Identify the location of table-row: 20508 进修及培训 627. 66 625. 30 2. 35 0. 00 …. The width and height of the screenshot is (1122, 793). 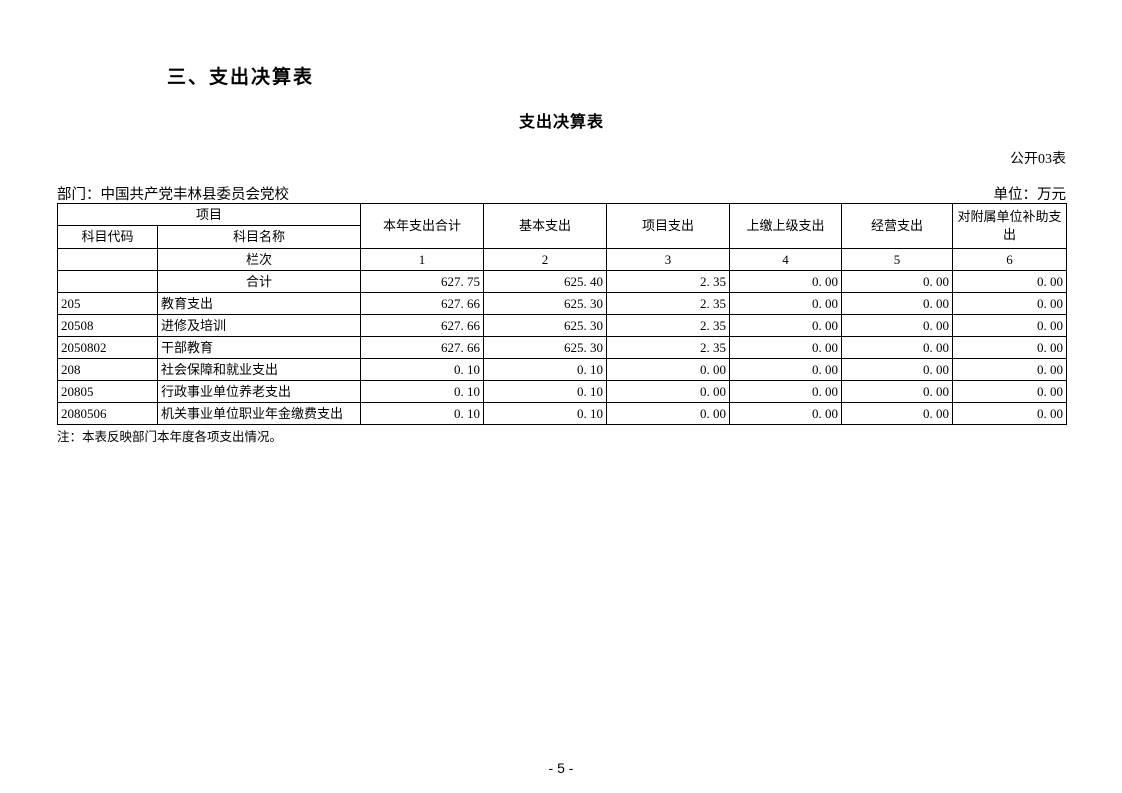
(562, 325).